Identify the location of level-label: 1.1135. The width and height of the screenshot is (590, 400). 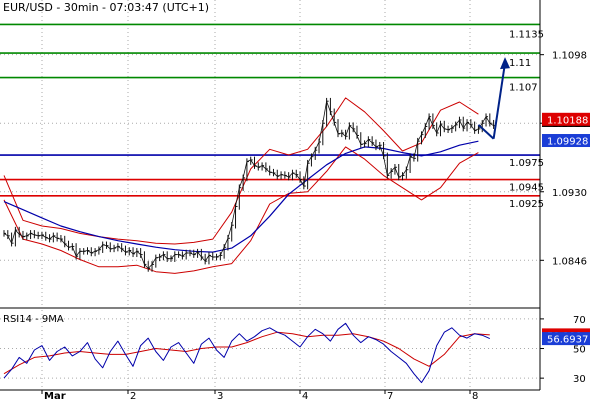
(526, 34).